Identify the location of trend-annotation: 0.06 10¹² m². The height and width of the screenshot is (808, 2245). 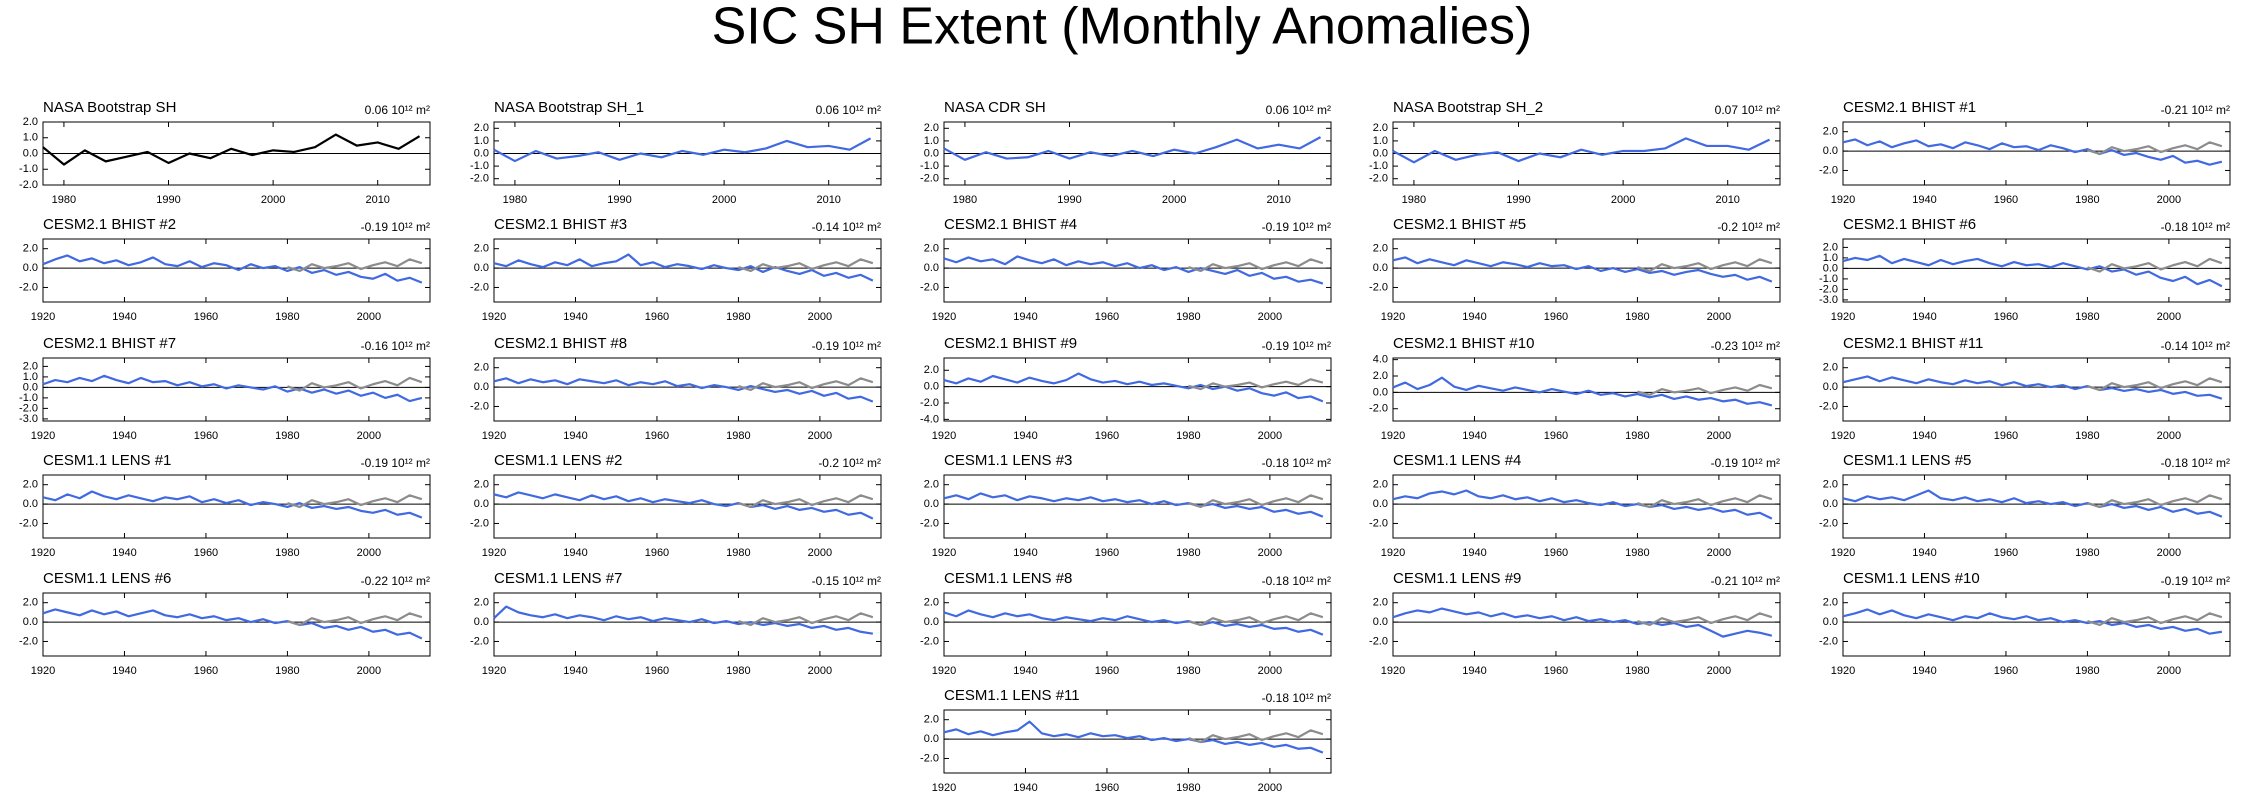
(397, 110).